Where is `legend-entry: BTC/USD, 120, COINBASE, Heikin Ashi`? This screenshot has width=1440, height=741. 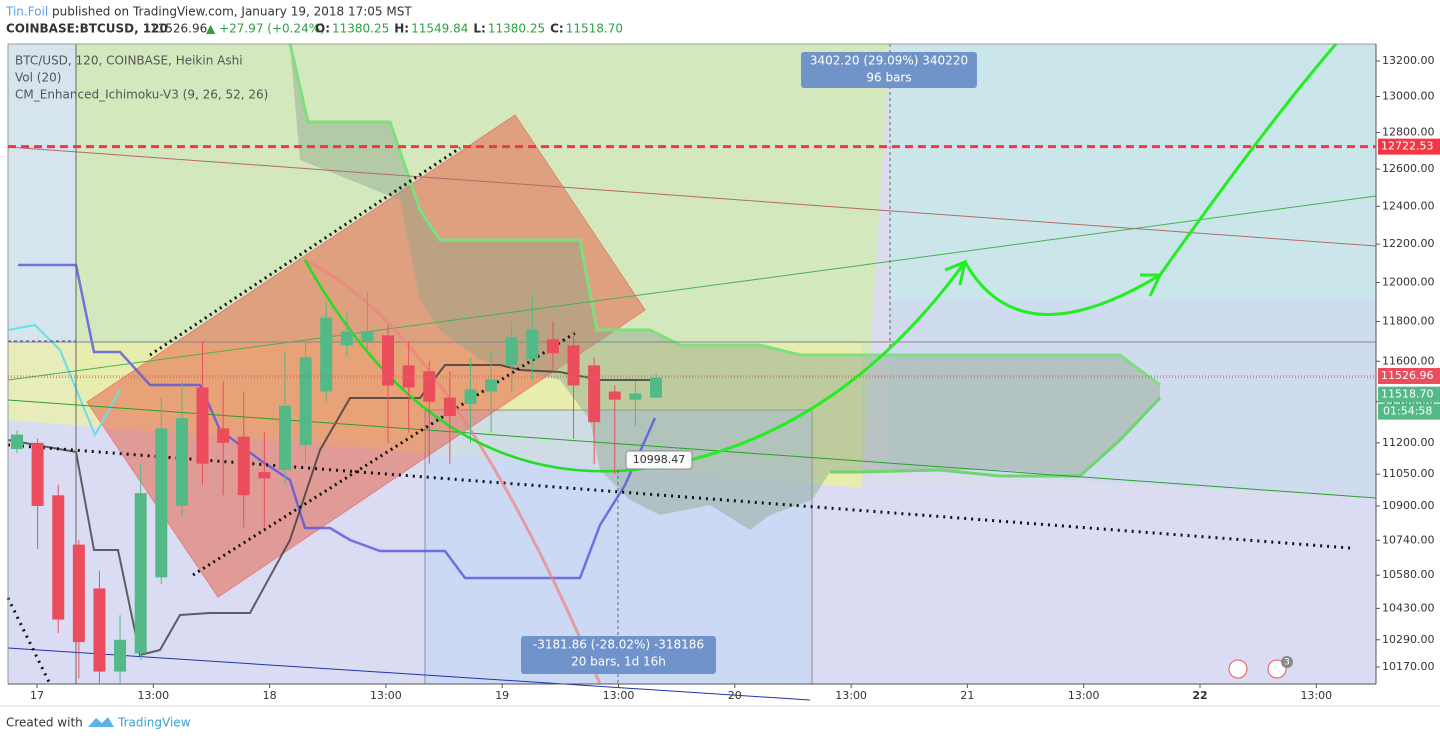
legend-entry: BTC/USD, 120, COINBASE, Heikin Ashi is located at coordinates (129, 61).